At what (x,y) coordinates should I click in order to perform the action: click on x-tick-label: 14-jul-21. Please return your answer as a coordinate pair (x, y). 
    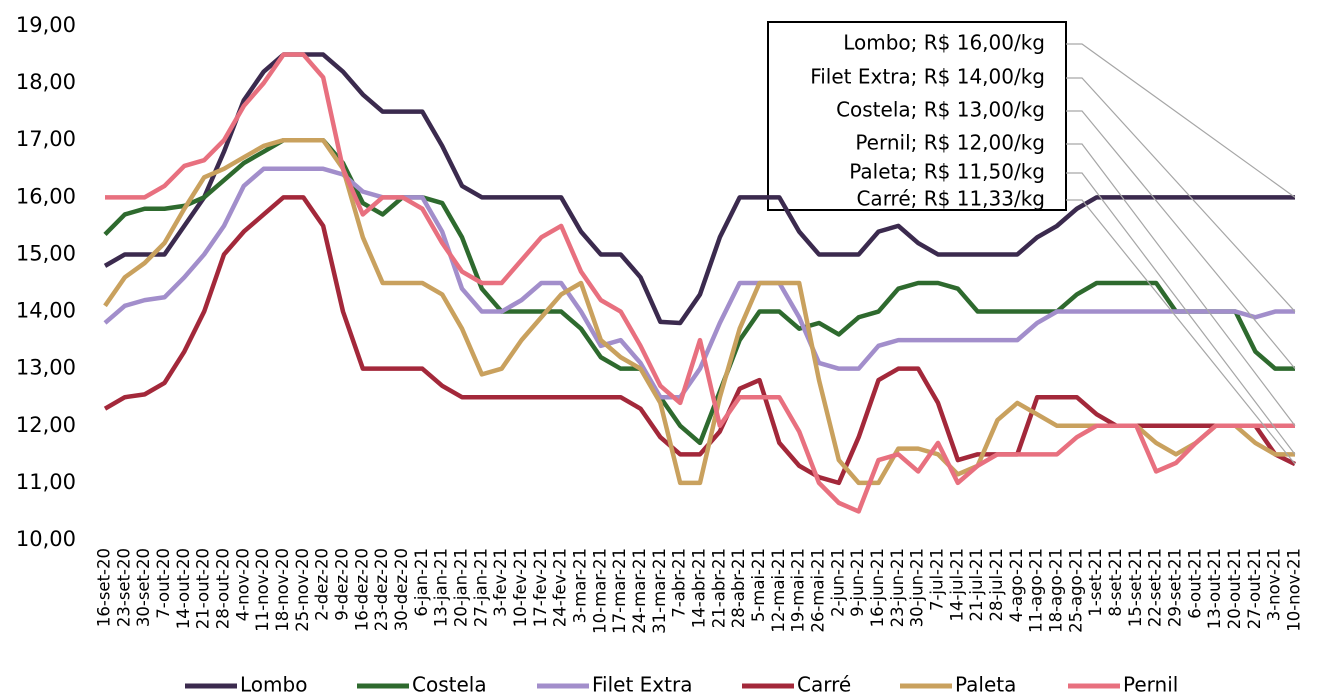
    Looking at the image, I should click on (956, 585).